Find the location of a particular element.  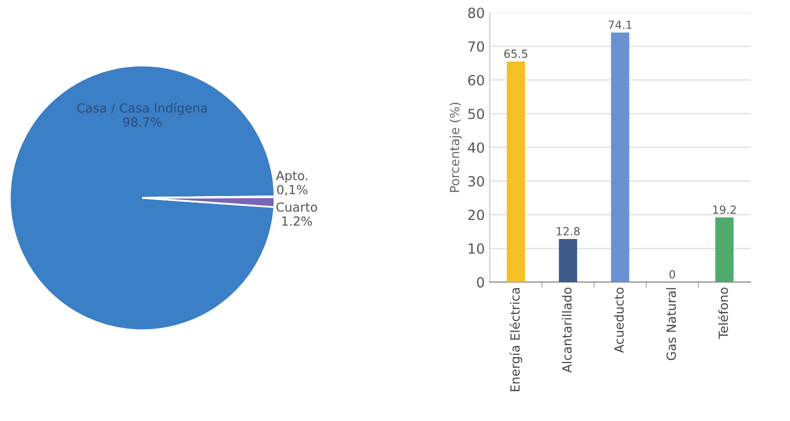

slice-label: Apto. is located at coordinates (292, 177).